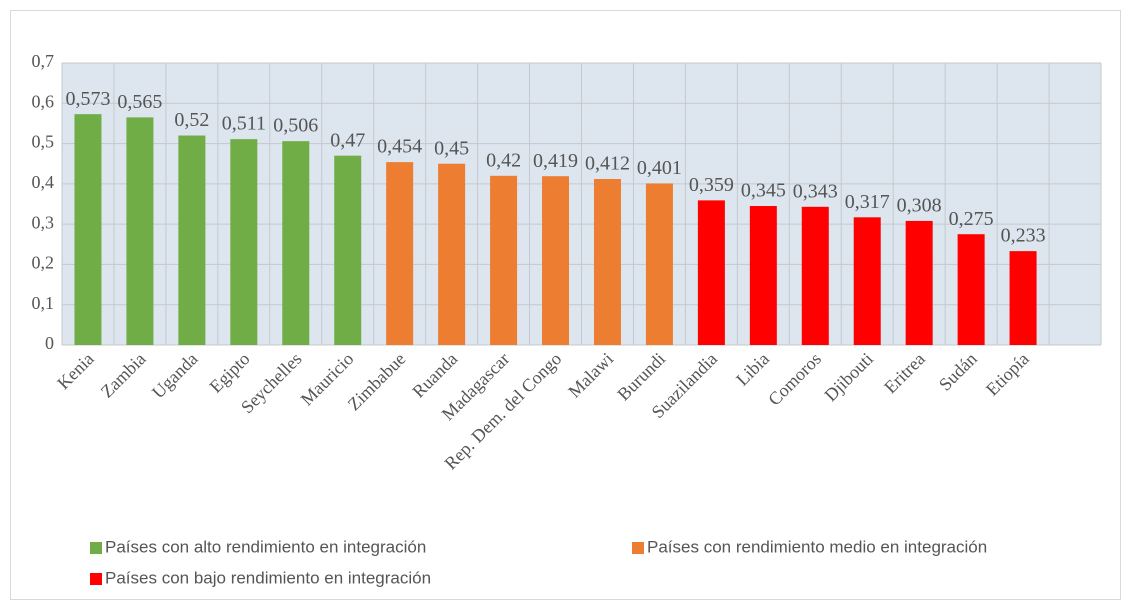  What do you see at coordinates (607, 164) in the screenshot?
I see `value-label: 0,412` at bounding box center [607, 164].